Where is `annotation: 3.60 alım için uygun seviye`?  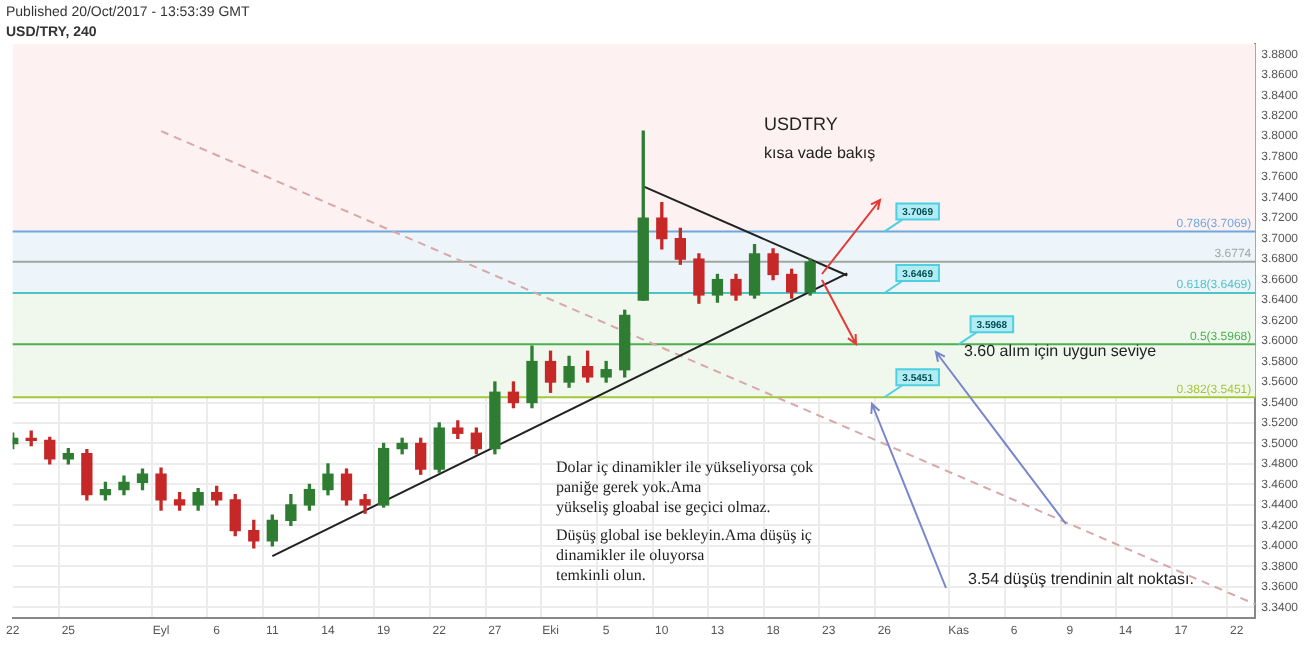
annotation: 3.60 alım için uygun seviye is located at coordinates (1060, 351).